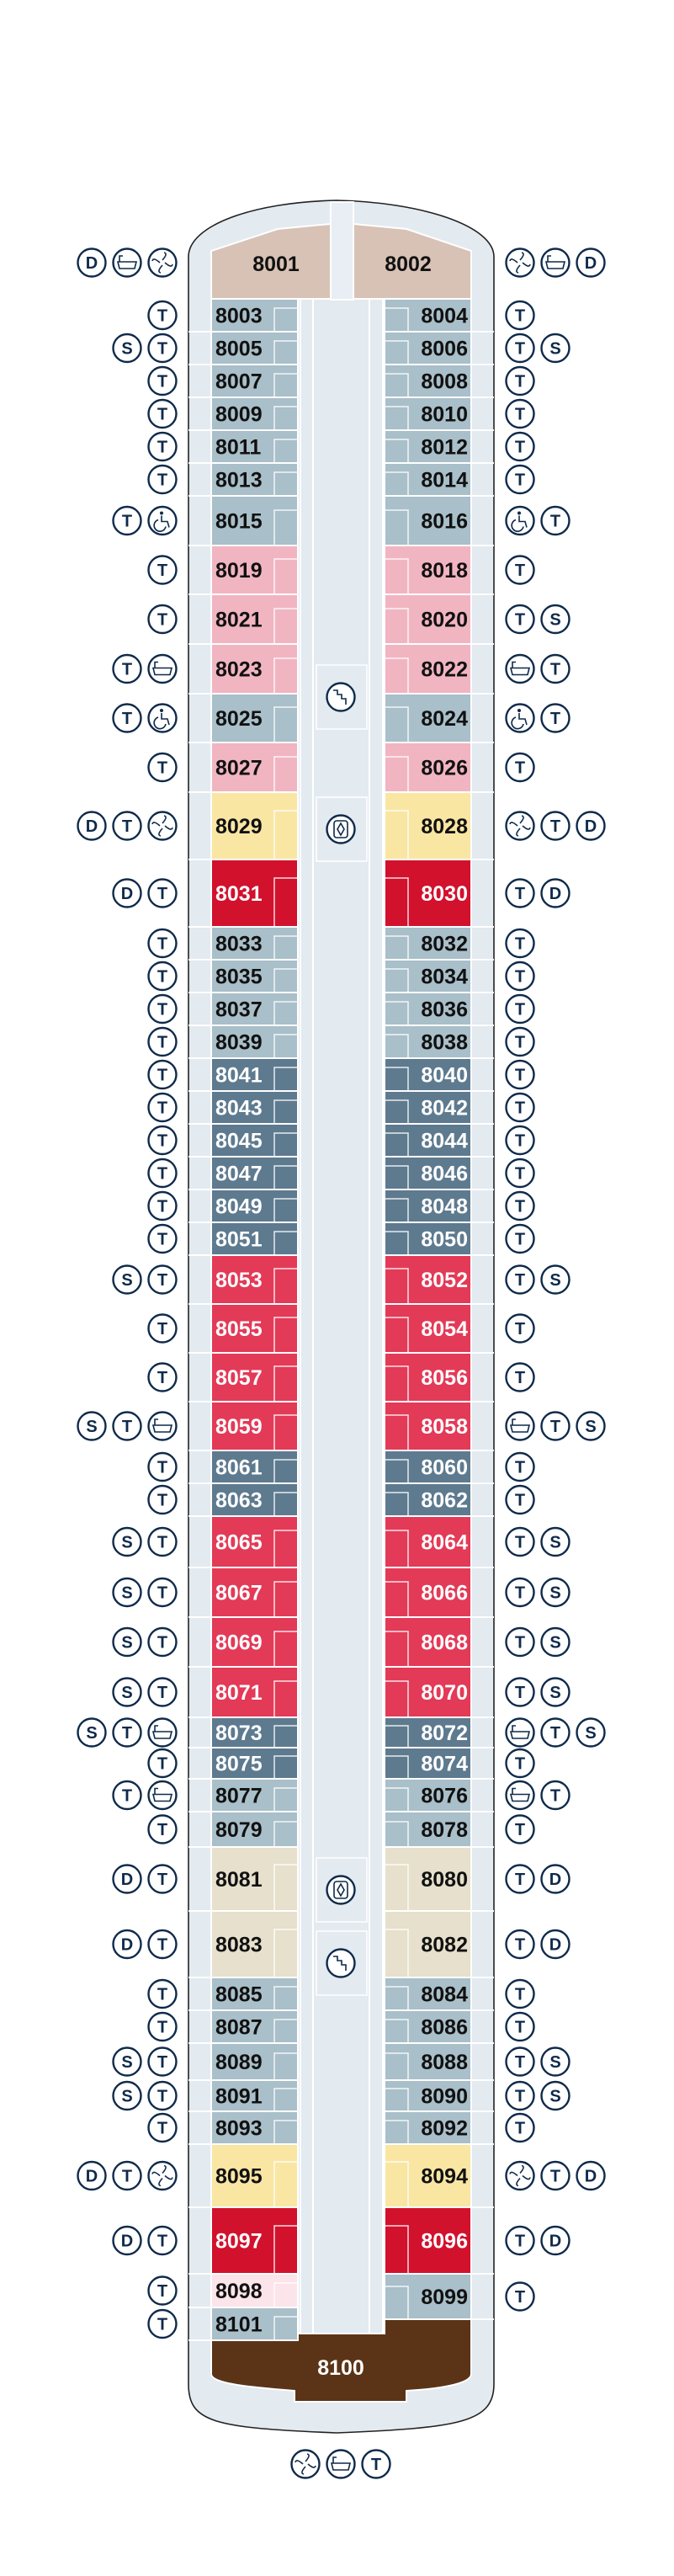 Image resolution: width=674 pixels, height=2576 pixels. What do you see at coordinates (495, 826) in the screenshot?
I see `cabin-8028: 8028 T D` at bounding box center [495, 826].